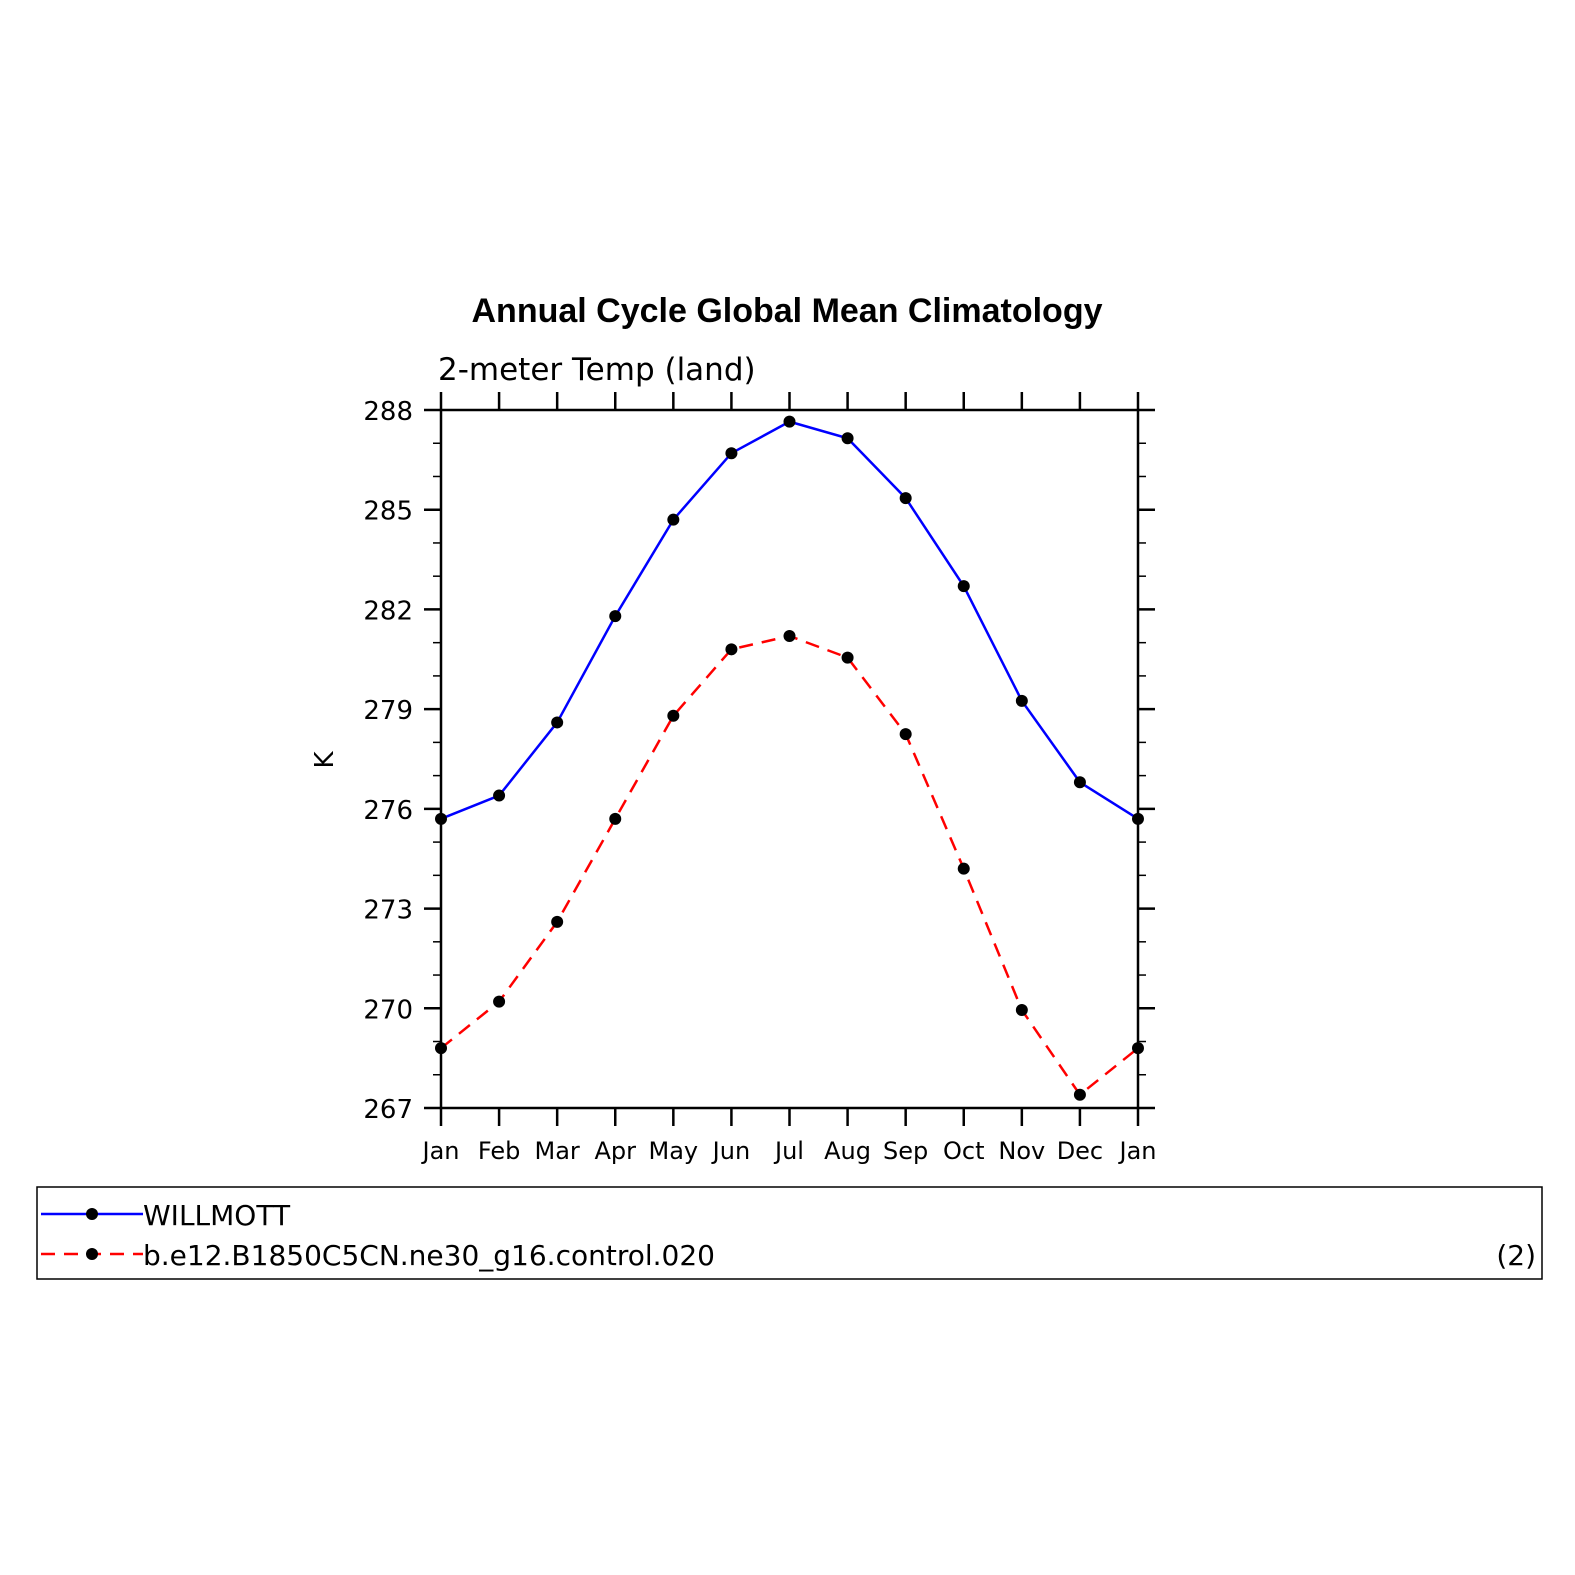  I want to click on y-tick-label: 285, so click(388, 512).